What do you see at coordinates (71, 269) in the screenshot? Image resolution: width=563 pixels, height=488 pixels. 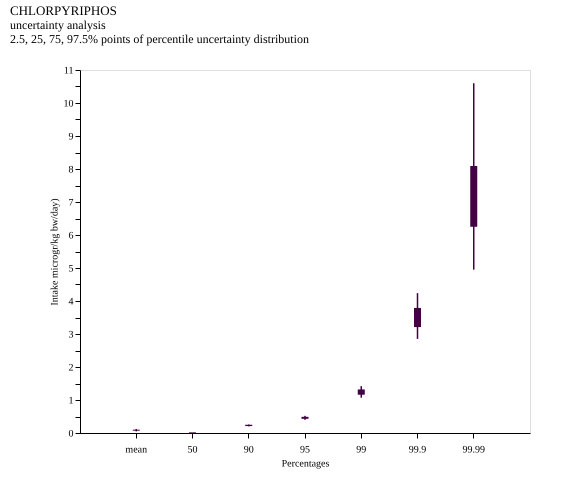 I see `y-tick-label: 5` at bounding box center [71, 269].